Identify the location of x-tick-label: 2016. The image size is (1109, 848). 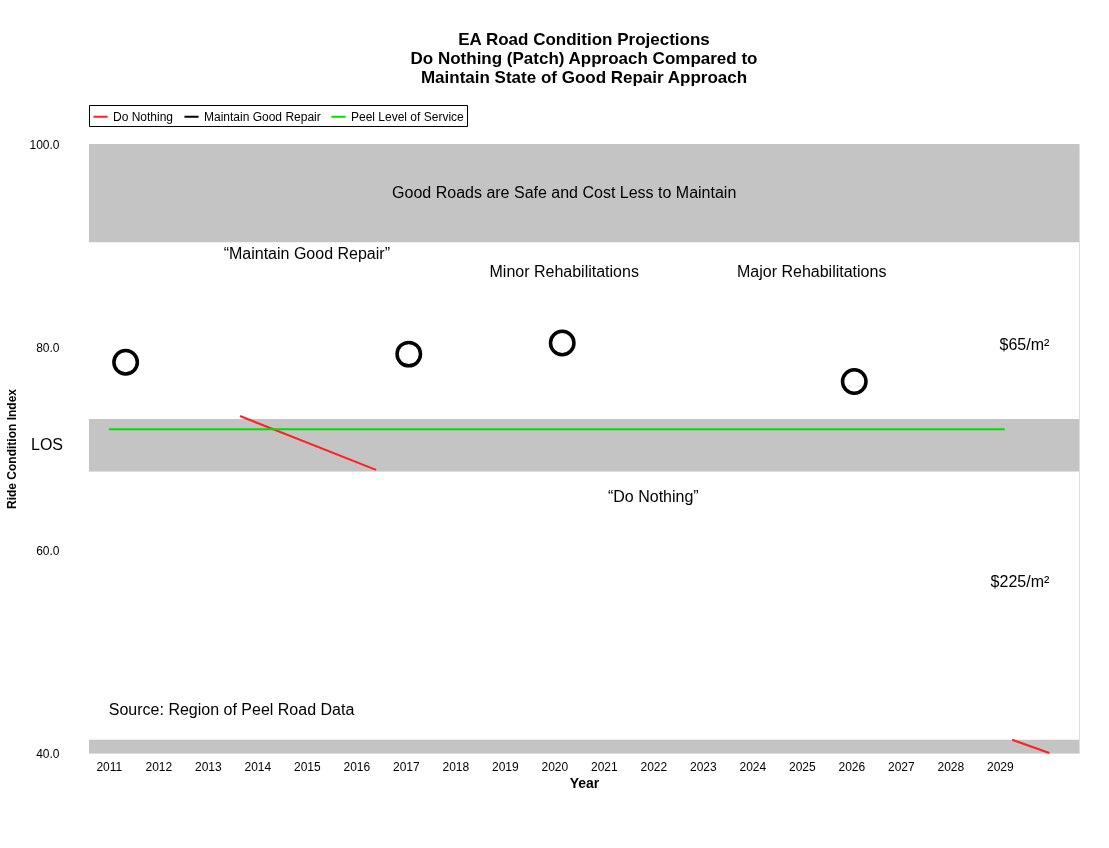
(357, 766).